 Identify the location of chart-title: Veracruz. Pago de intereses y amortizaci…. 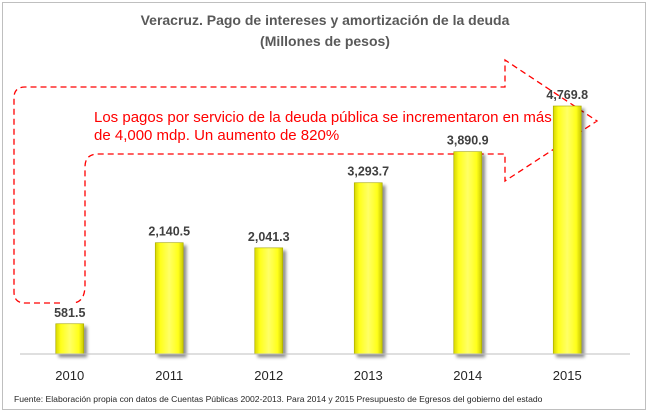
(325, 20).